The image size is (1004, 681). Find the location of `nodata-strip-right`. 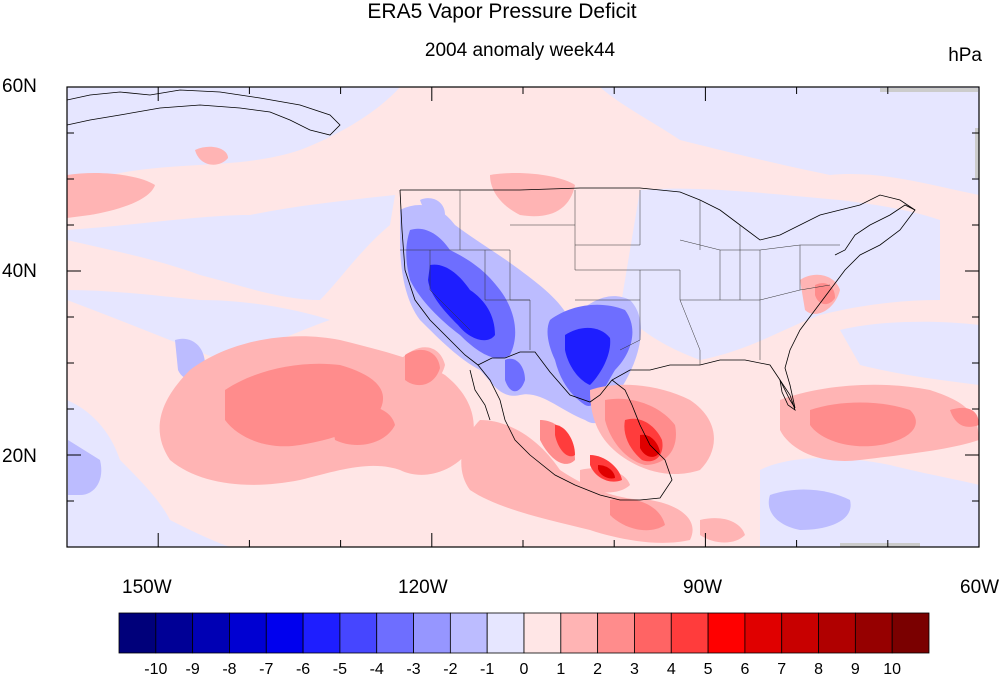

nodata-strip-right is located at coordinates (977, 153).